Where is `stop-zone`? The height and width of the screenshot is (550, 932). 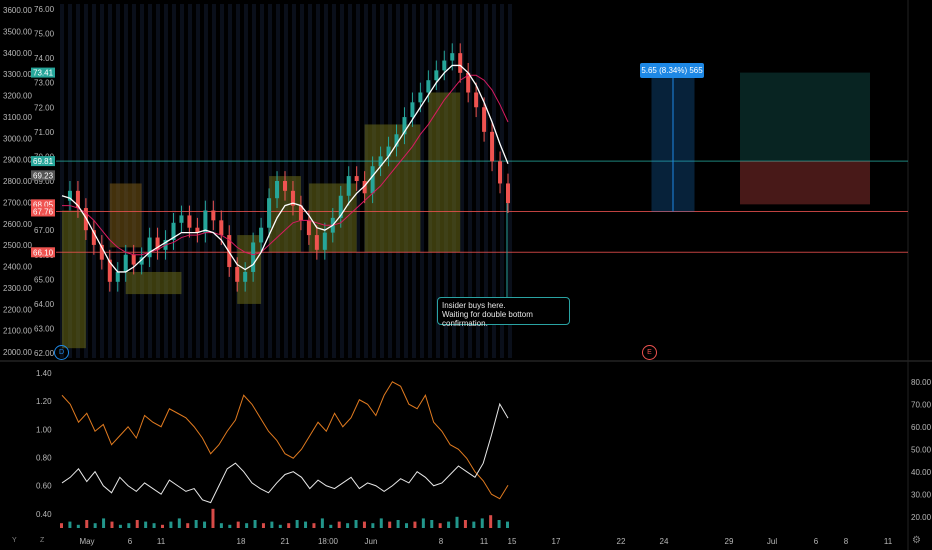
stop-zone is located at coordinates (805, 183).